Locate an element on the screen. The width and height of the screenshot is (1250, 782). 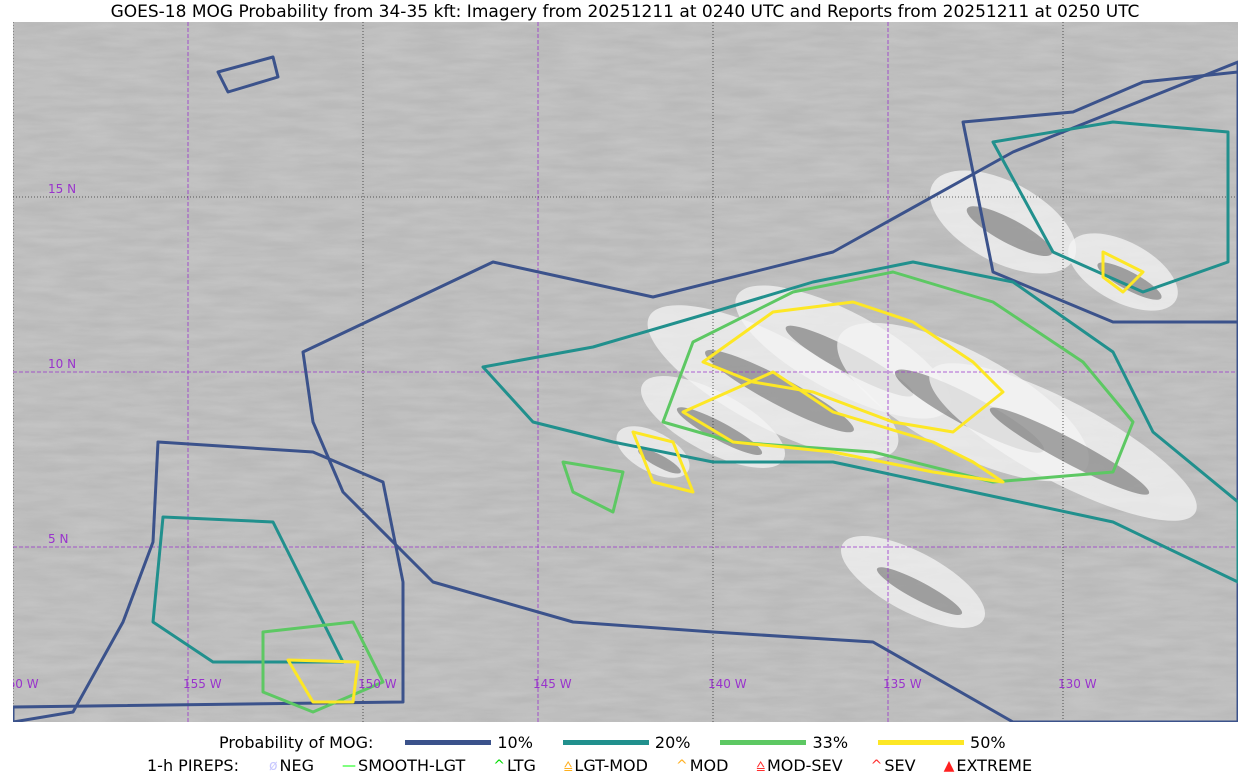
lon-label: 160 W is located at coordinates (26, 684).